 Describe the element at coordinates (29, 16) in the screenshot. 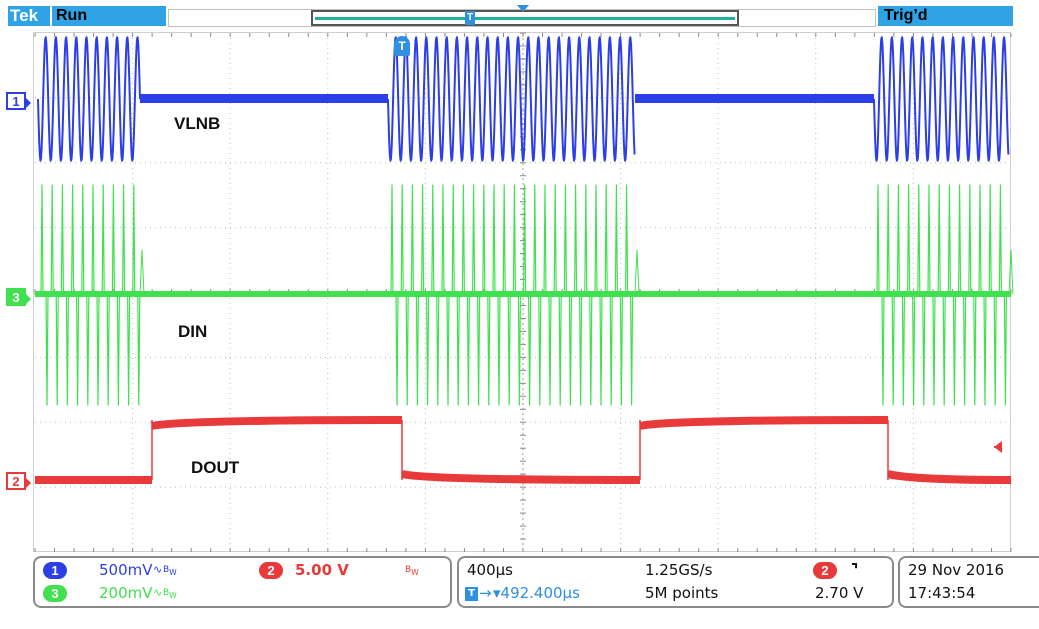

I see `brand-logo: Tek` at that location.